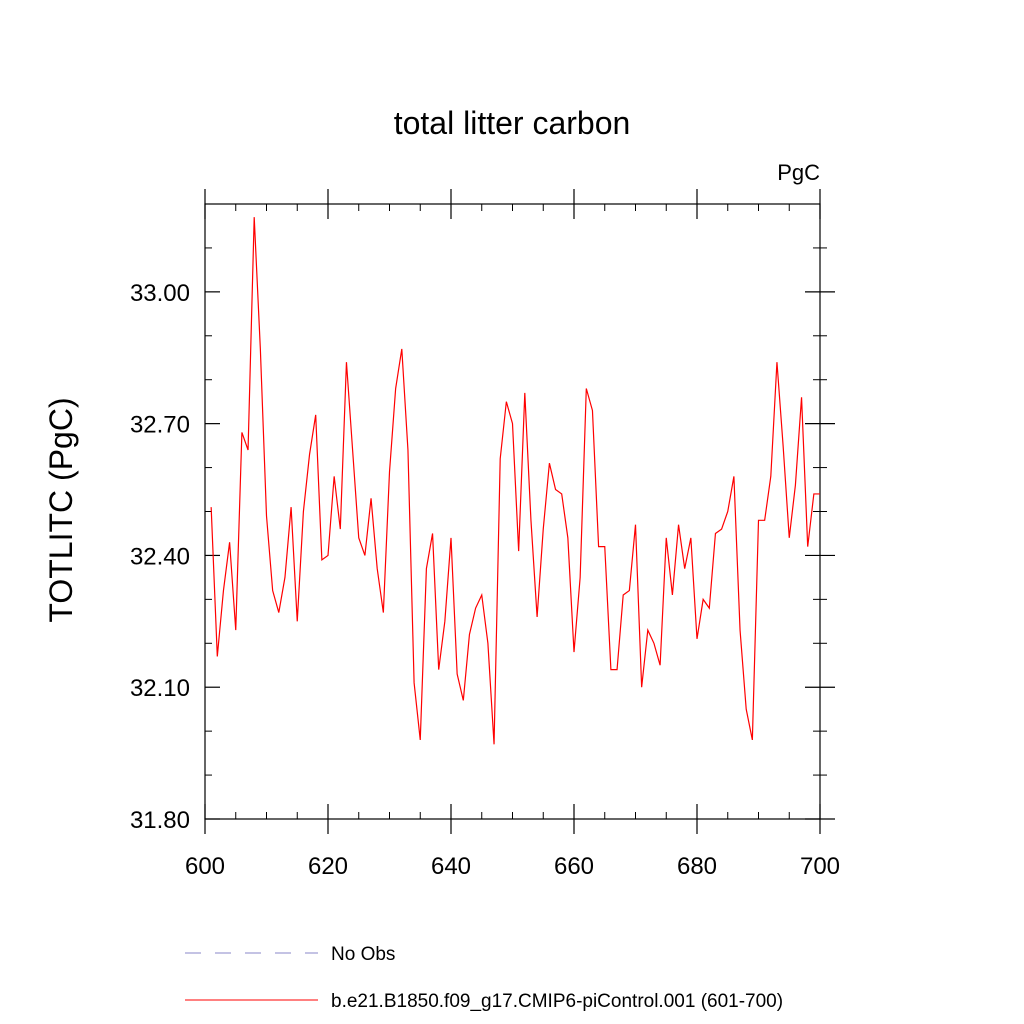 The width and height of the screenshot is (1024, 1024). What do you see at coordinates (160, 293) in the screenshot?
I see `y-tick-label: 33.00` at bounding box center [160, 293].